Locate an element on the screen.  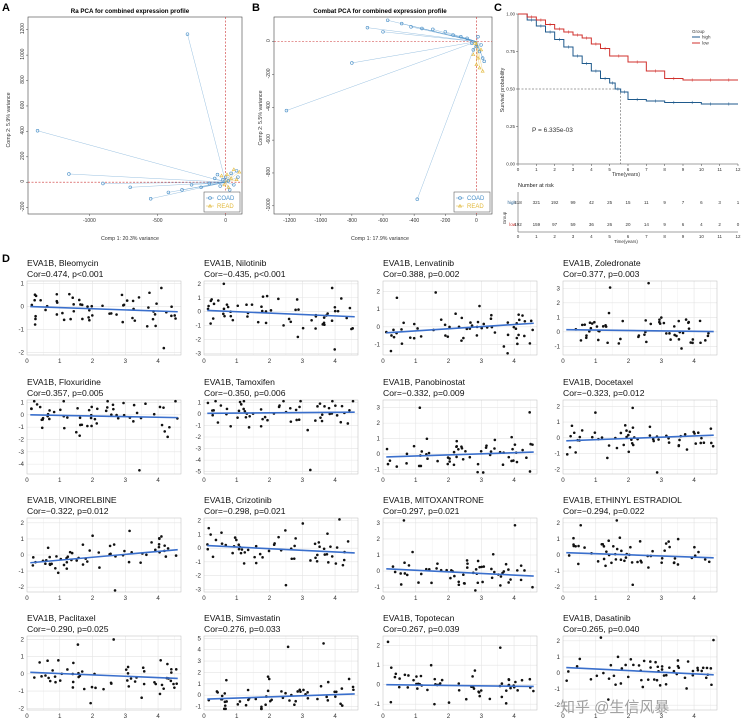
drug-plot-title: EVA1B, VINORELBINE is located at coordinates (72, 500).